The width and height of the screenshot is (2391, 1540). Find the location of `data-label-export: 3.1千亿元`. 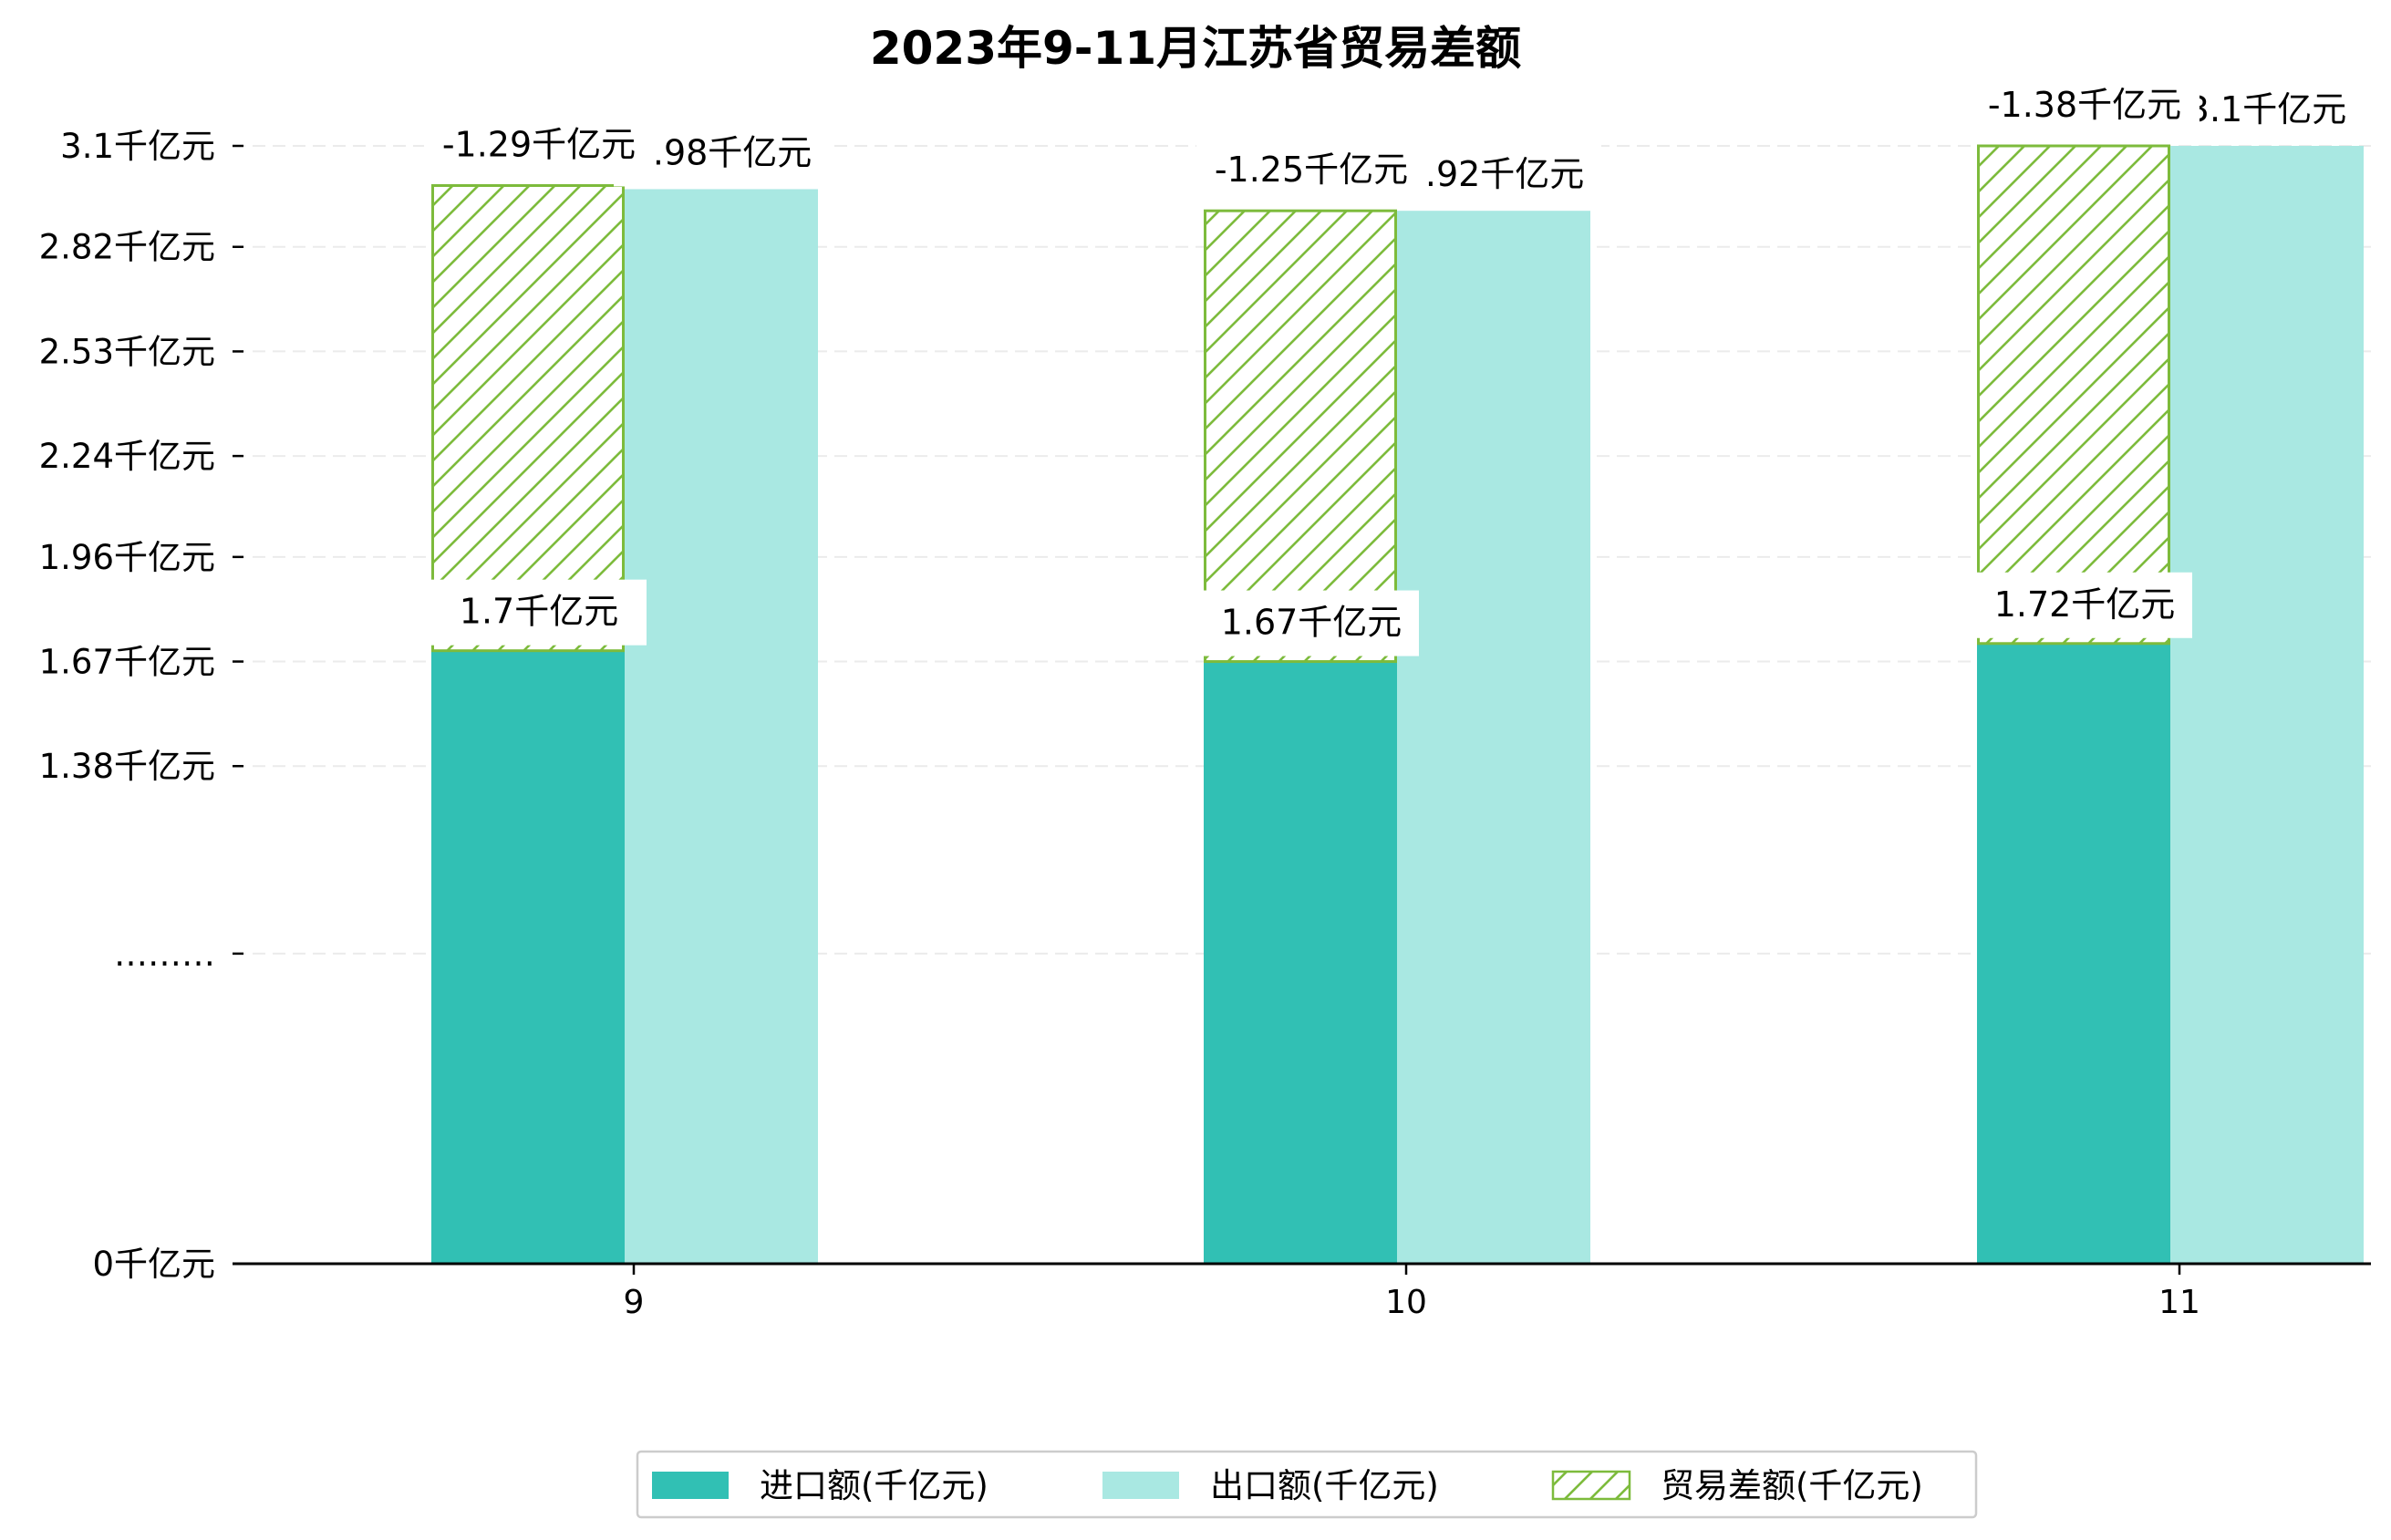

data-label-export: 3.1千亿元 is located at coordinates (2267, 109).